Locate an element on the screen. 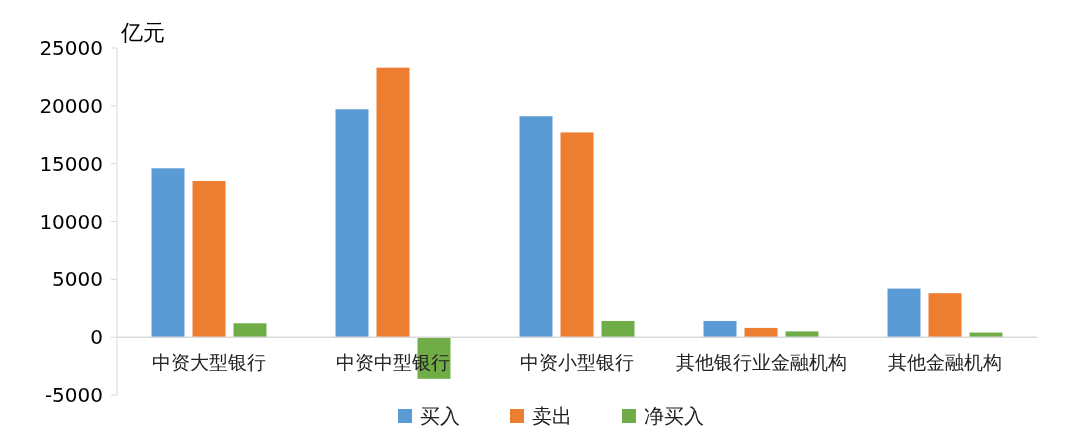  y-tick-label: 0 is located at coordinates (96, 337).